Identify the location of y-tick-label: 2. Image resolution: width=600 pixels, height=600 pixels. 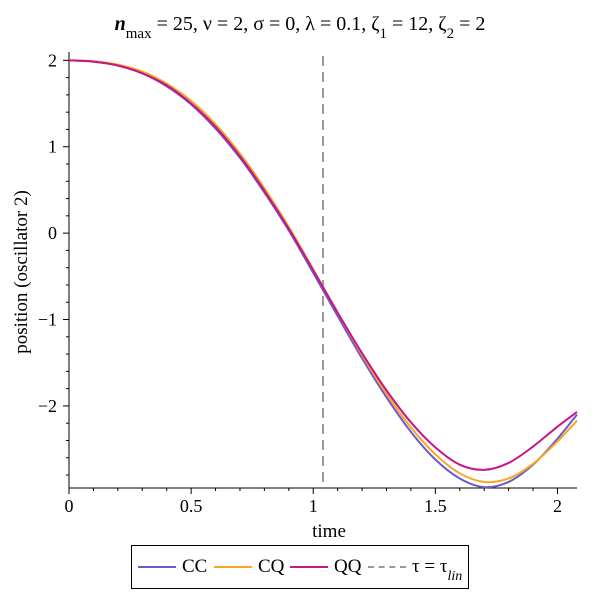
(52, 60).